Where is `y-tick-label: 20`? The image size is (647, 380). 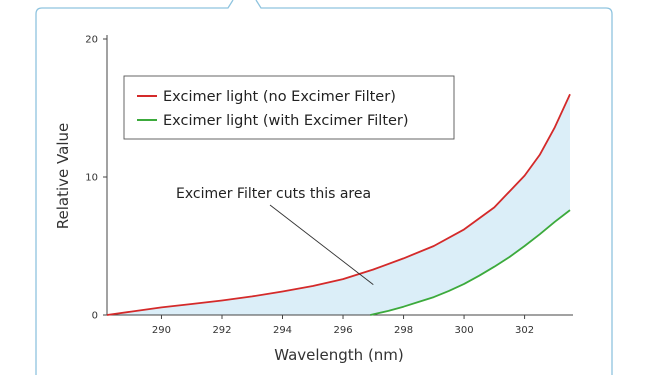
y-tick-label: 20 is located at coordinates (91, 40).